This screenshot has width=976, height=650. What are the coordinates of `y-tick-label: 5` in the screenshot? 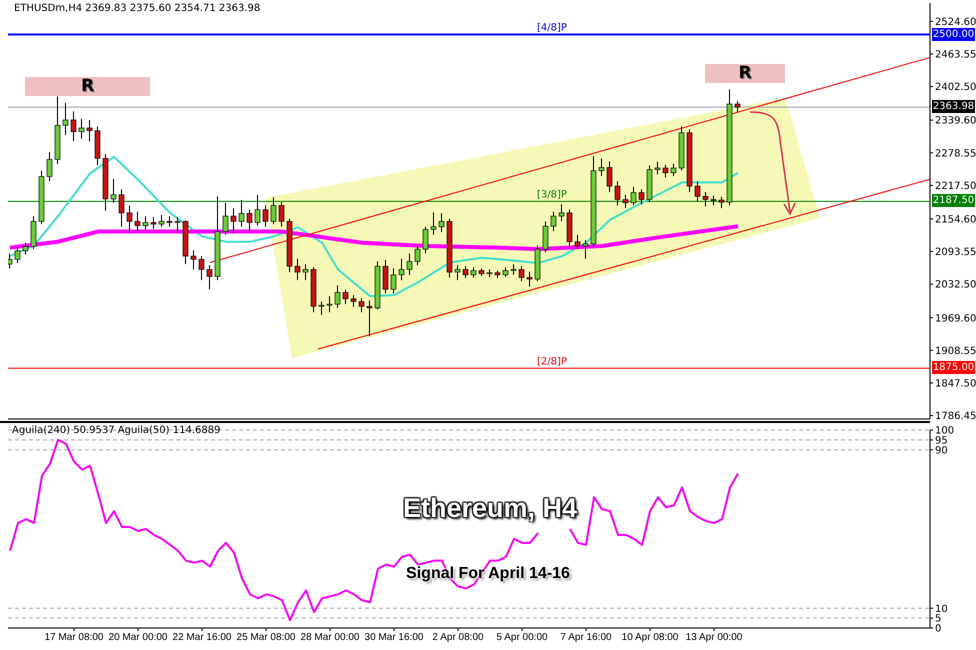 It's located at (938, 619).